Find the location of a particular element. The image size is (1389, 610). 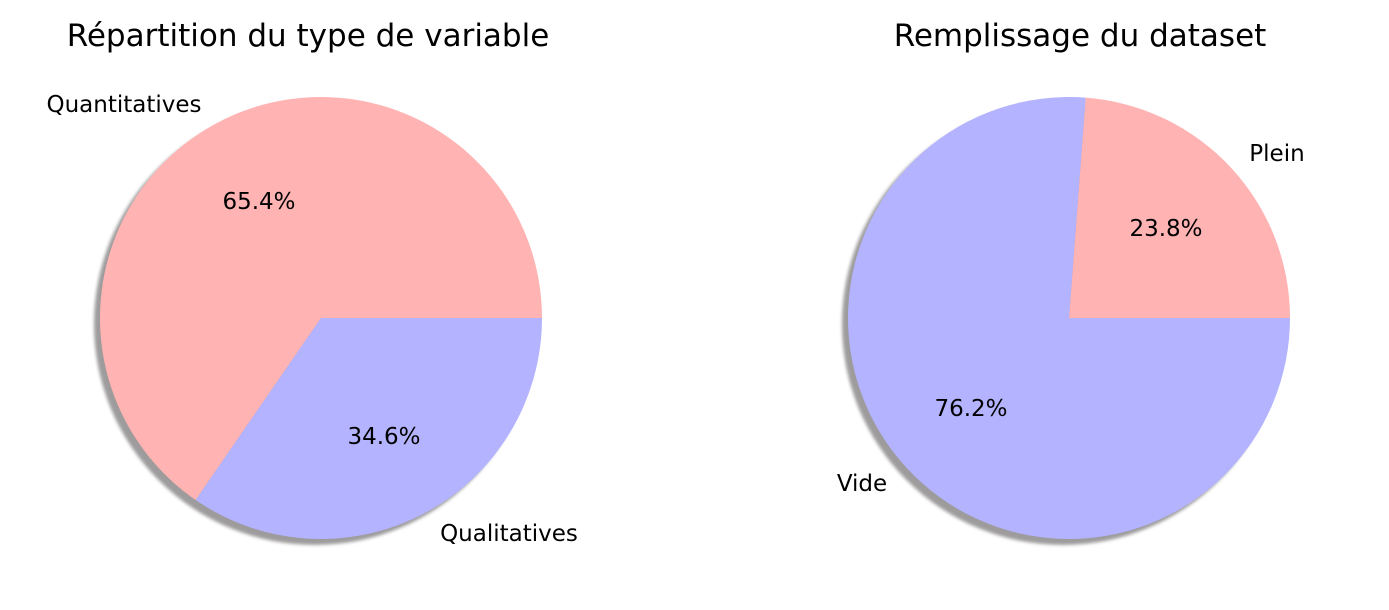

slice-label-quantitatives: Quantitatives is located at coordinates (123, 105).